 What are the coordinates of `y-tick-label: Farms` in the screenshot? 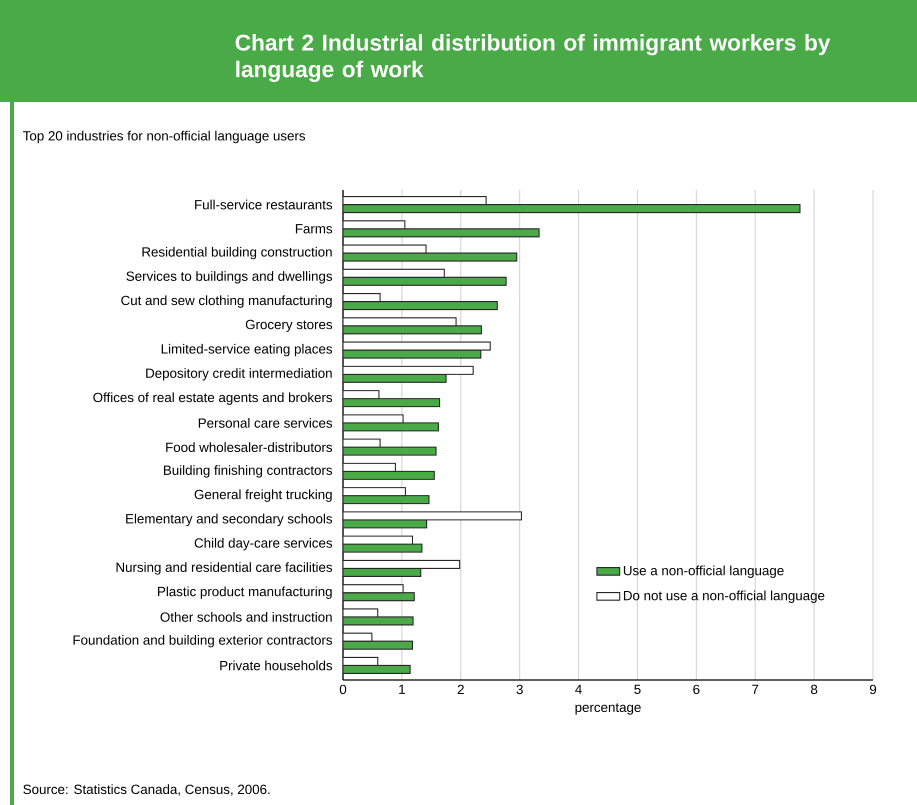 It's located at (314, 229).